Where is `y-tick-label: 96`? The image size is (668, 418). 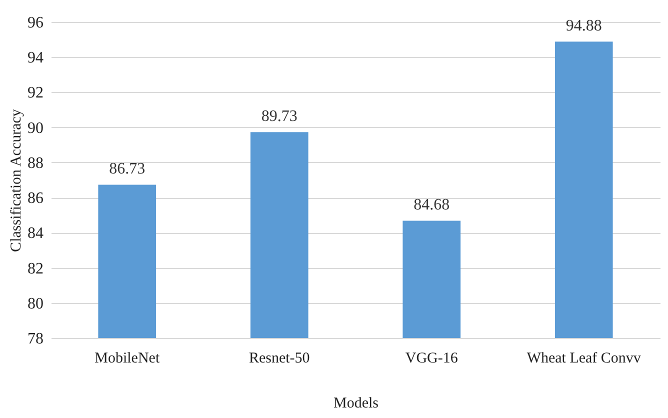 y-tick-label: 96 is located at coordinates (36, 23).